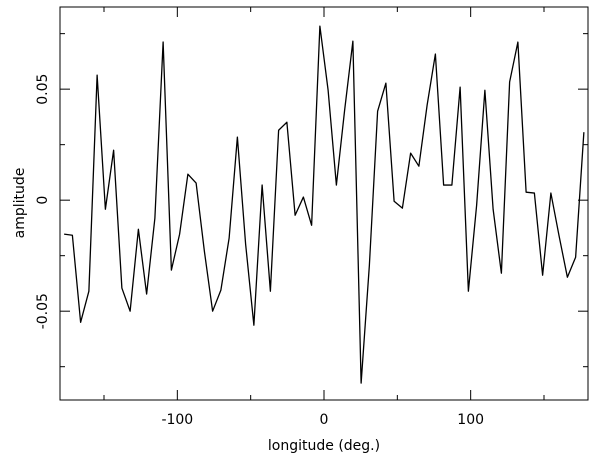 This screenshot has height=460, width=592. What do you see at coordinates (43, 200) in the screenshot?
I see `y-tick-label: 0` at bounding box center [43, 200].